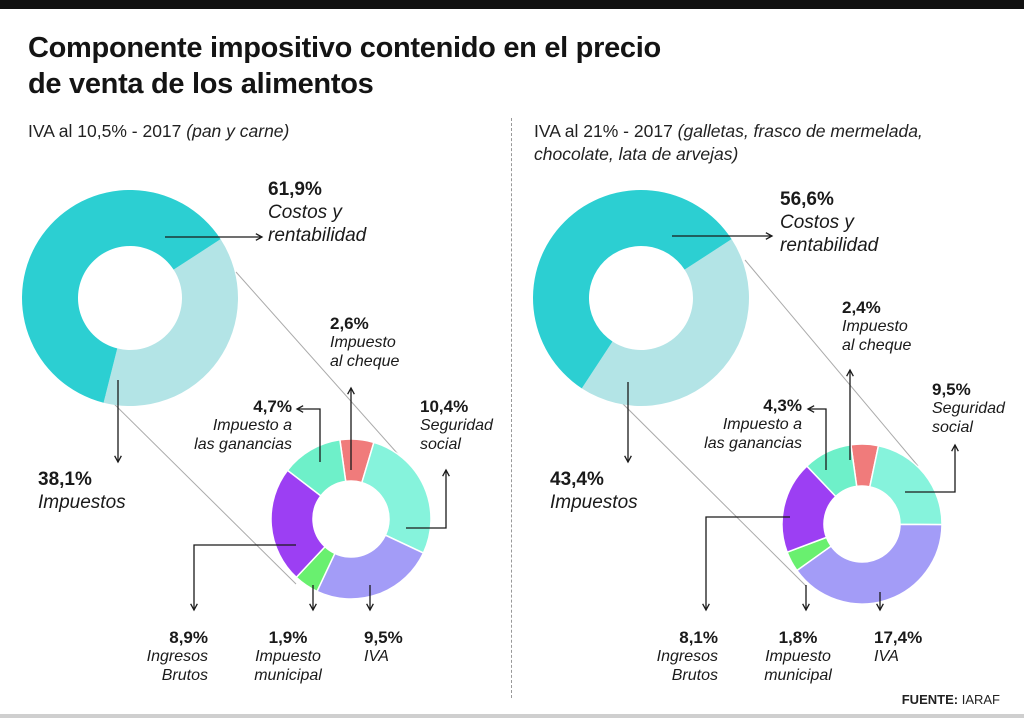  I want to click on source-value: IARAF, so click(980, 699).